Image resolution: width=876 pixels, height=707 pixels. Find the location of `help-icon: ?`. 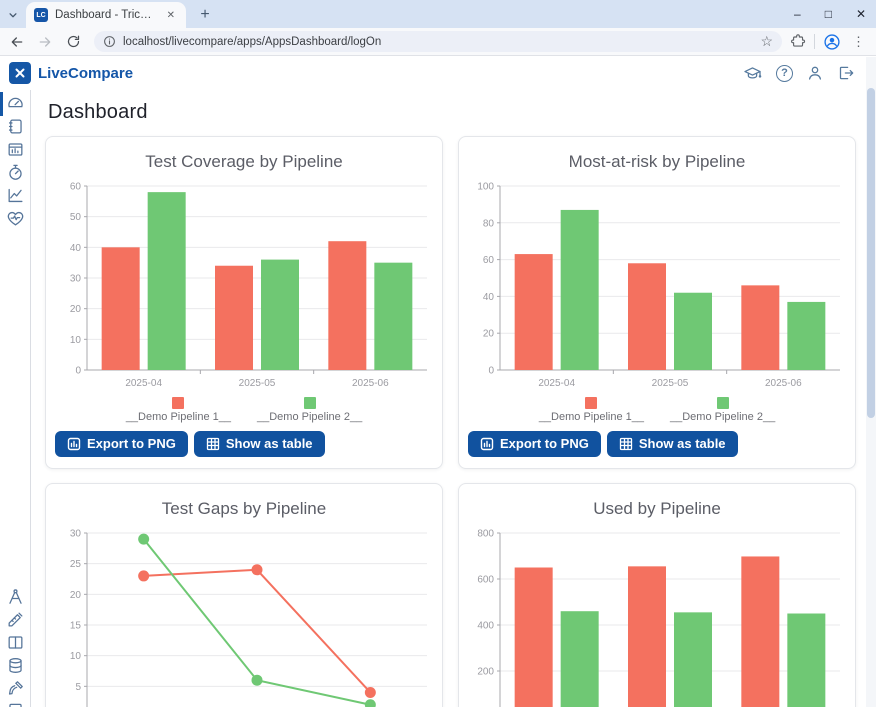

help-icon: ? is located at coordinates (784, 73).